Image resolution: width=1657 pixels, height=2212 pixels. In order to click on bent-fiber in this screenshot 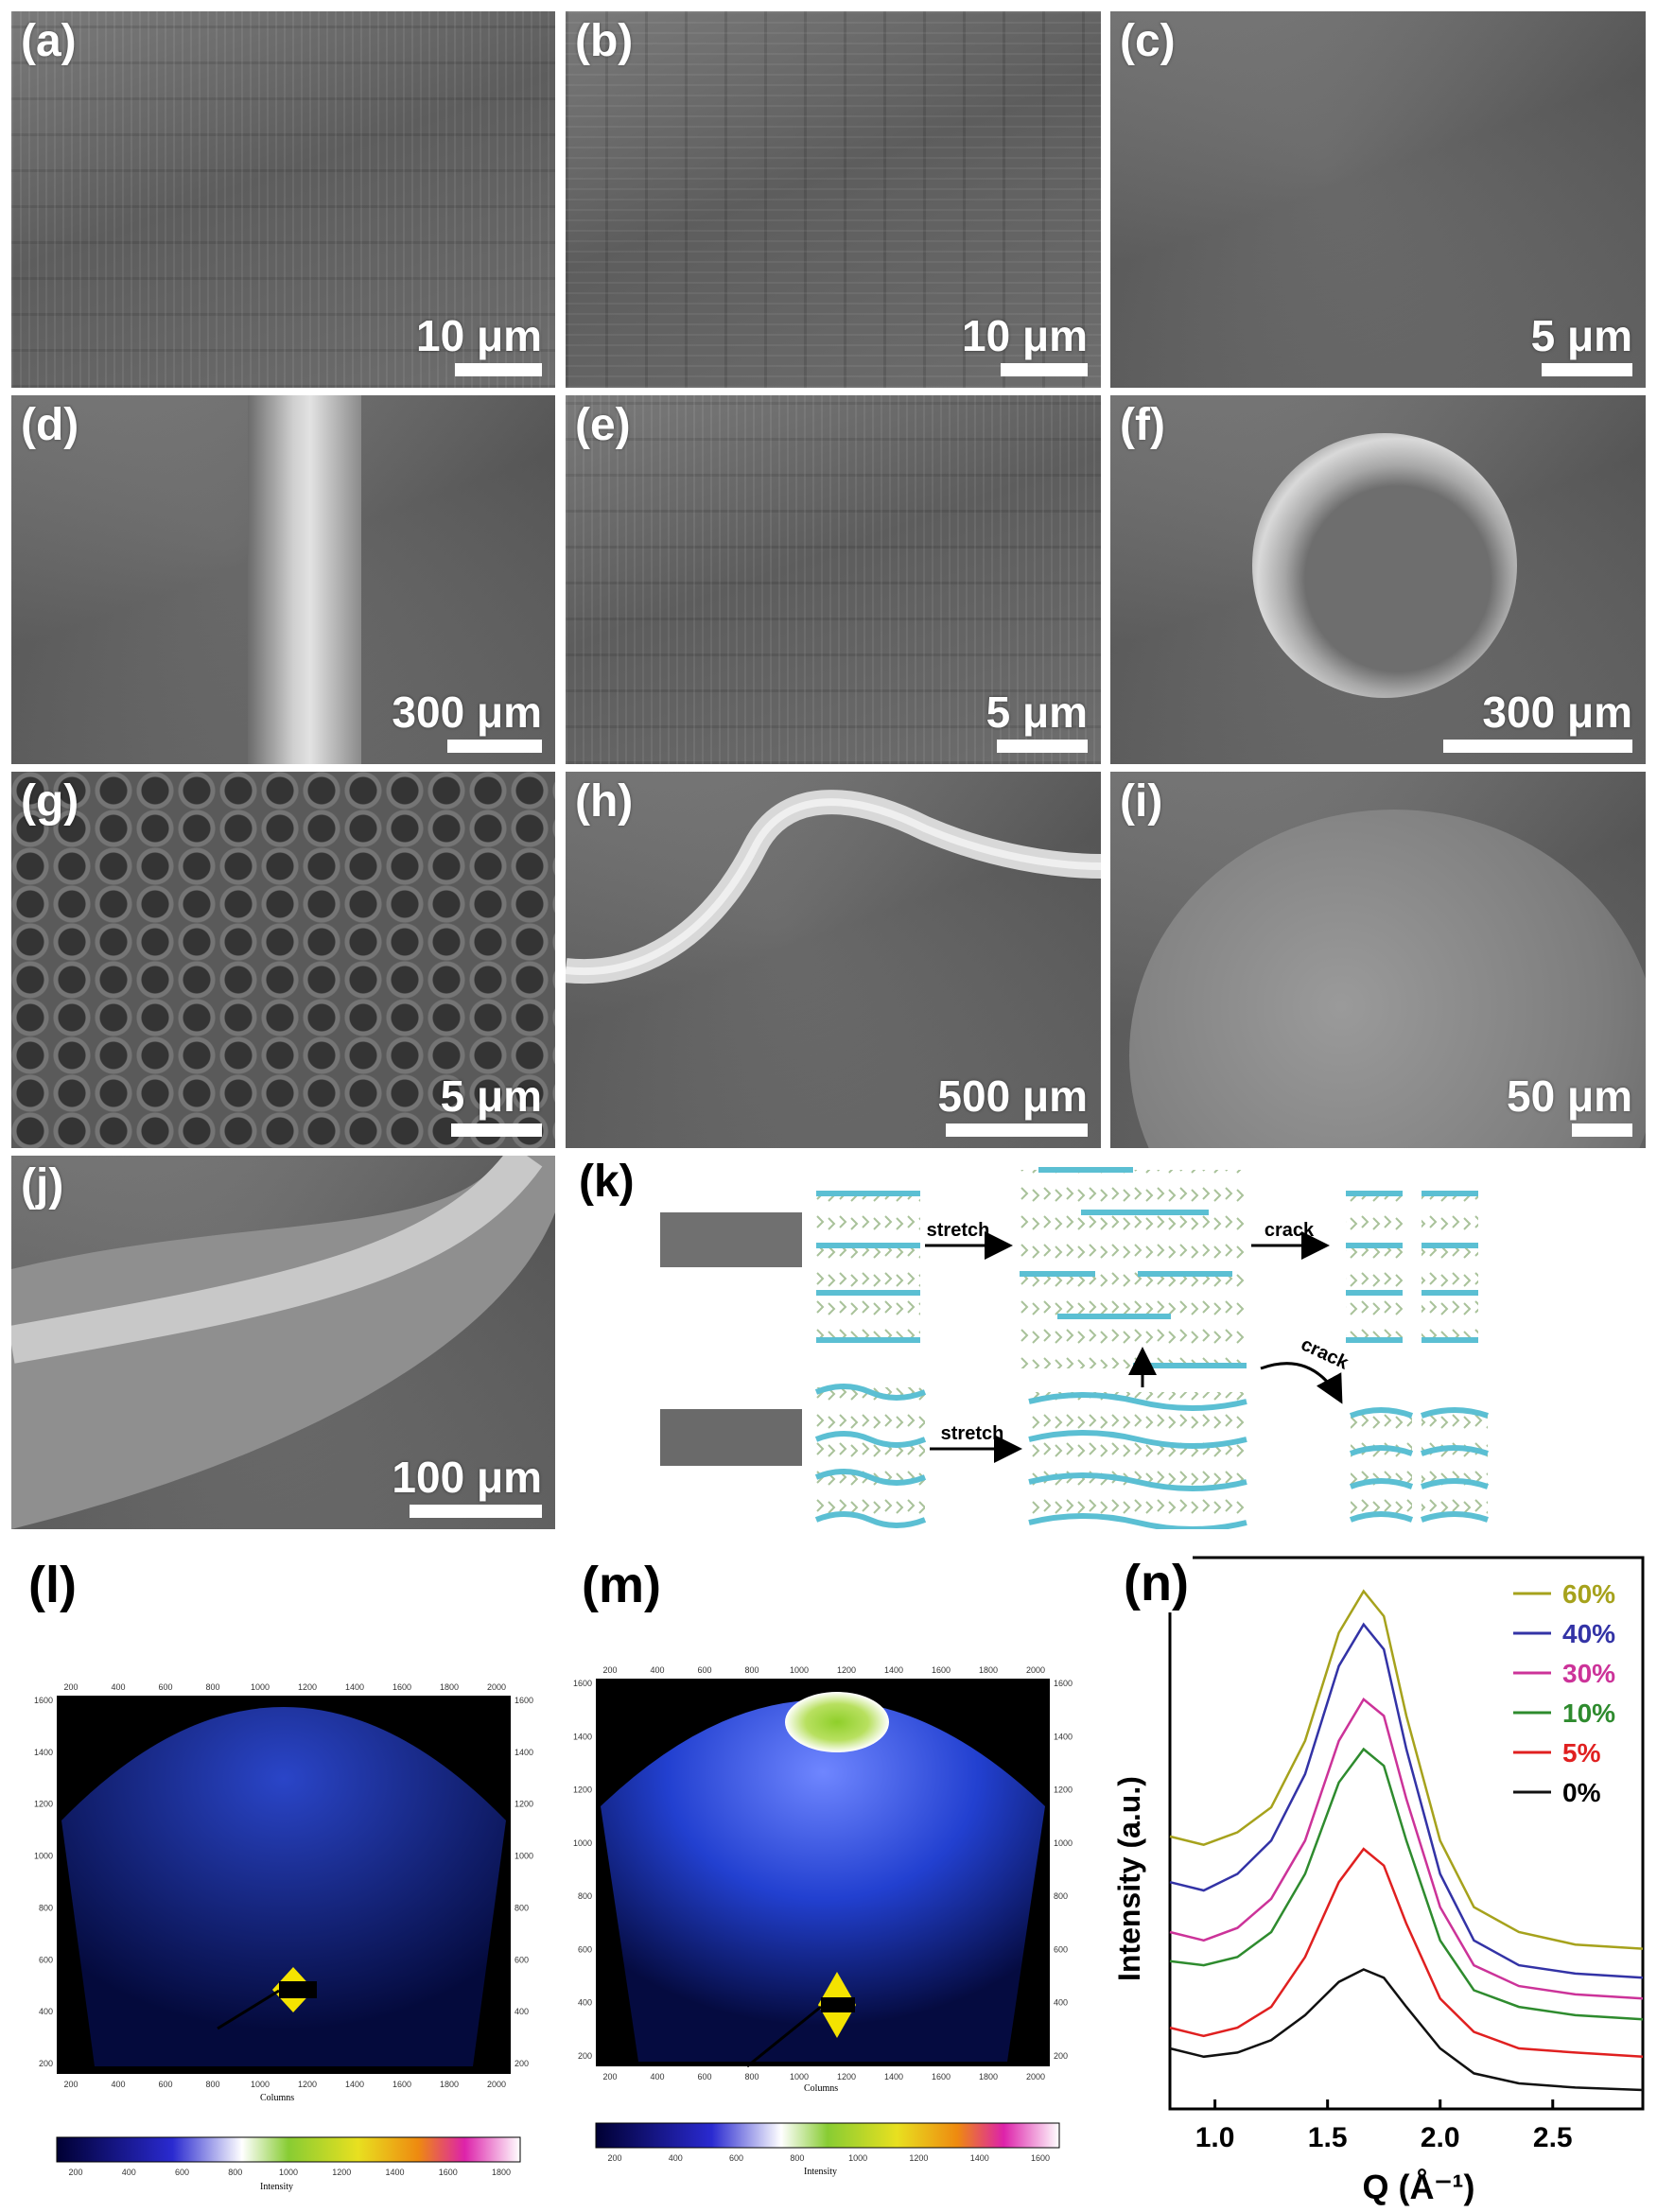, I will do `click(283, 1342)`.